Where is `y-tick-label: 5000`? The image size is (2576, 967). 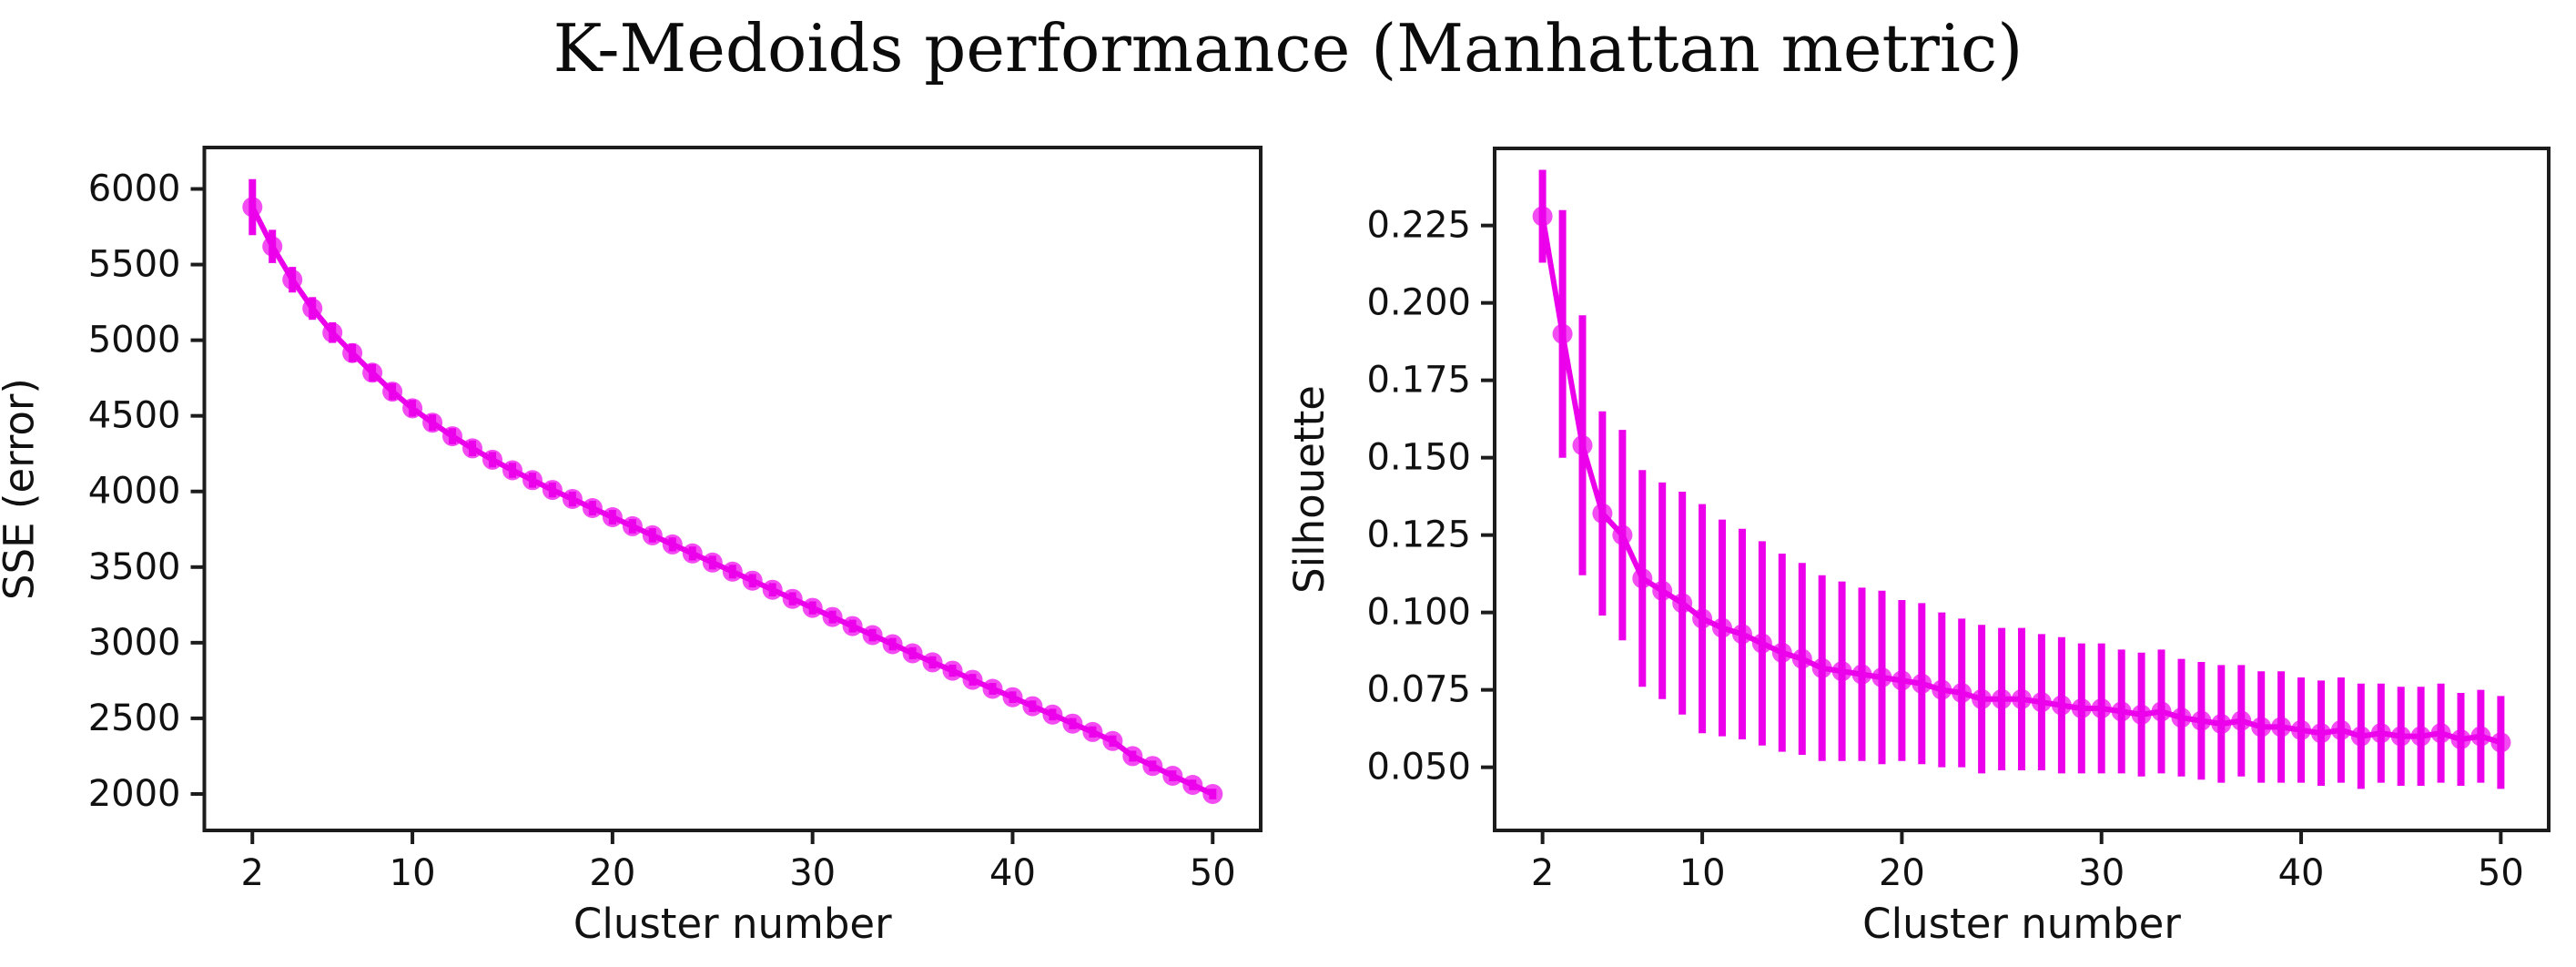
y-tick-label: 5000 is located at coordinates (134, 340).